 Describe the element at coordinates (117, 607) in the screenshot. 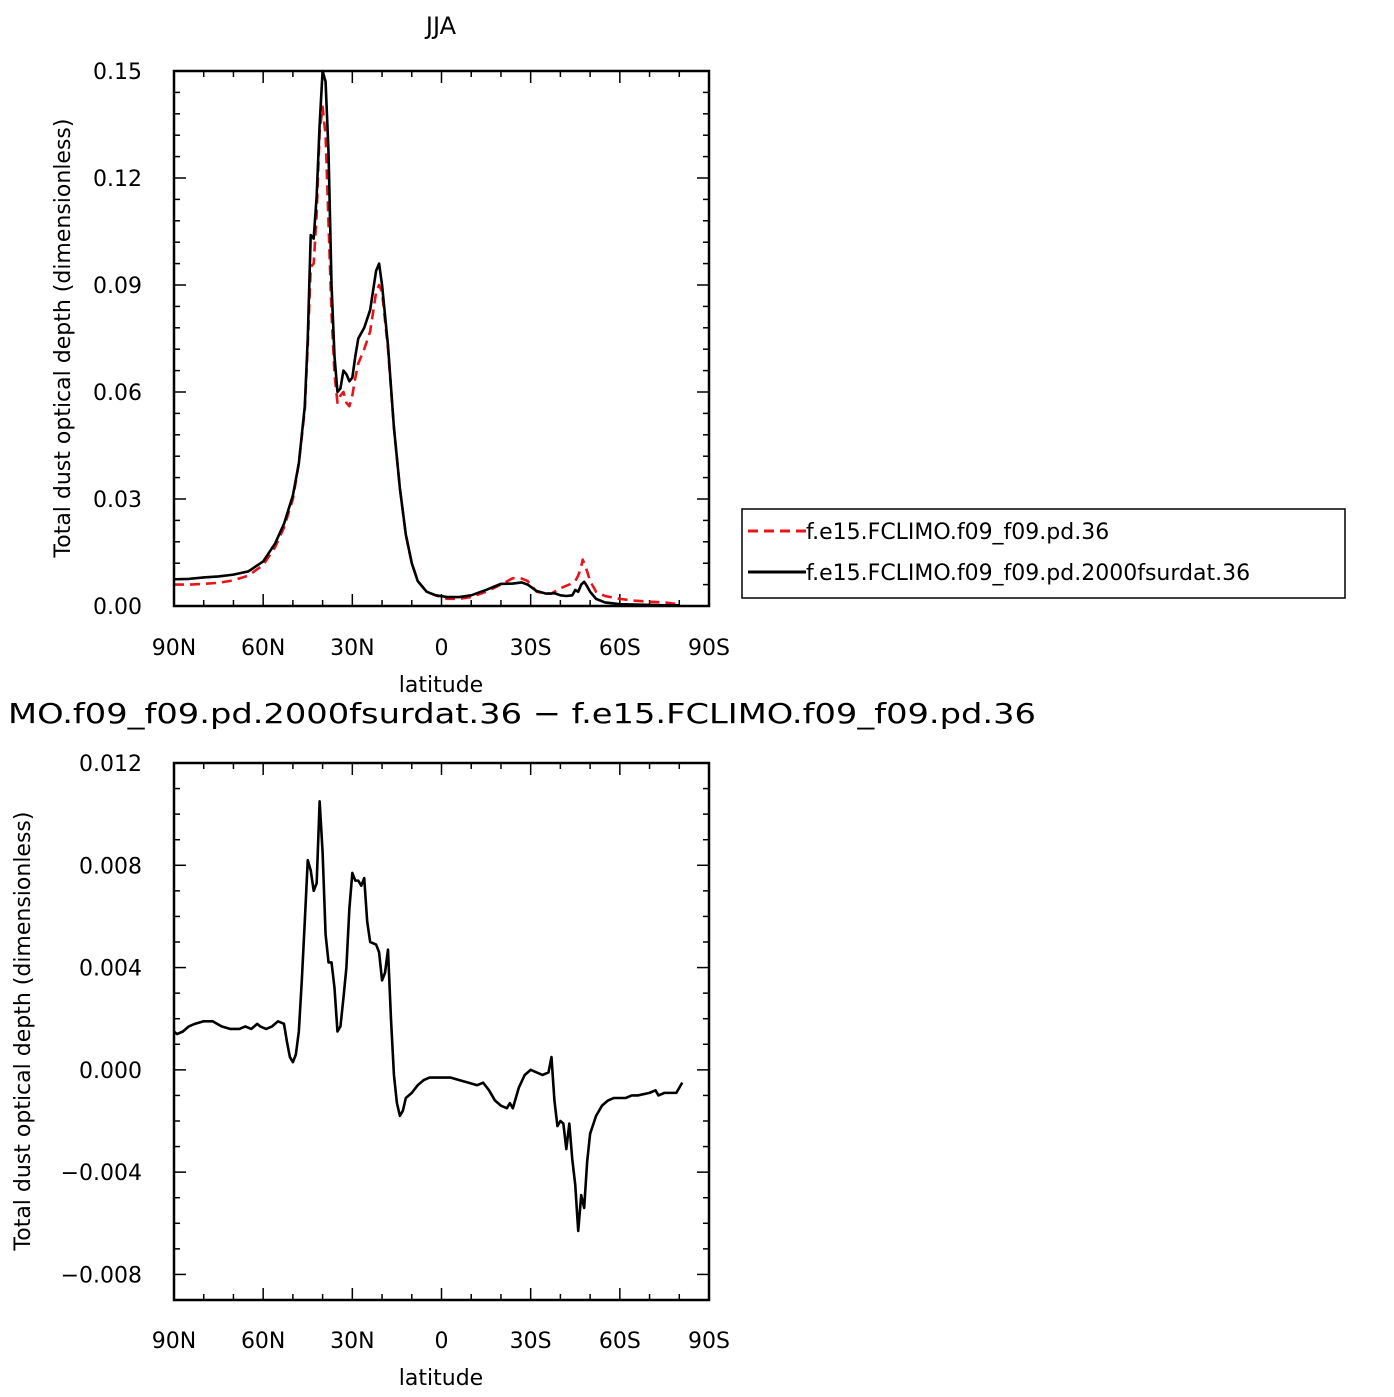

I see `top-y-tick-label: 0.00` at that location.